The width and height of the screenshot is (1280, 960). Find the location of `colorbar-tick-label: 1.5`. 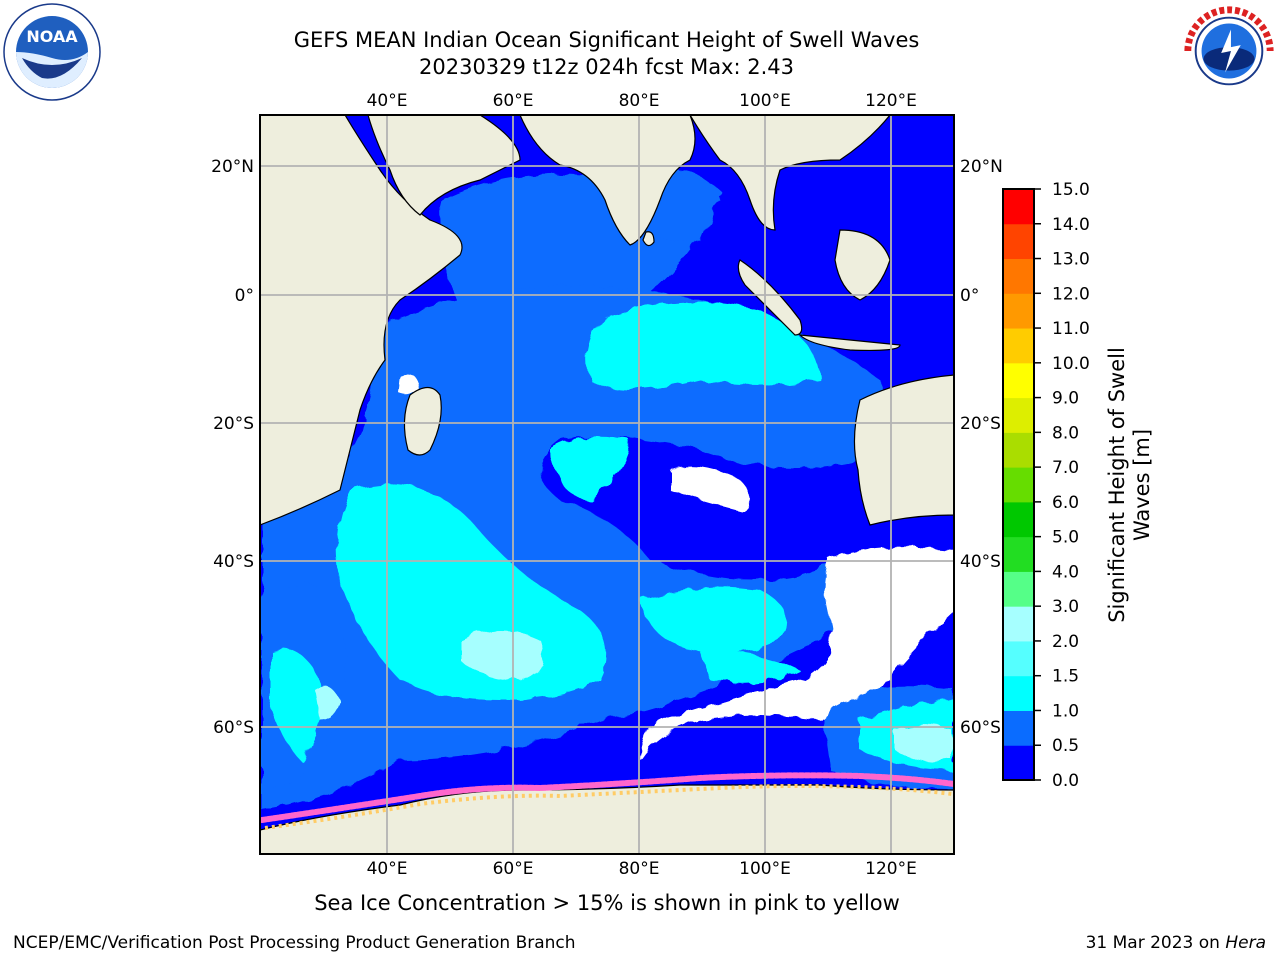

colorbar-tick-label: 1.5 is located at coordinates (1065, 677).